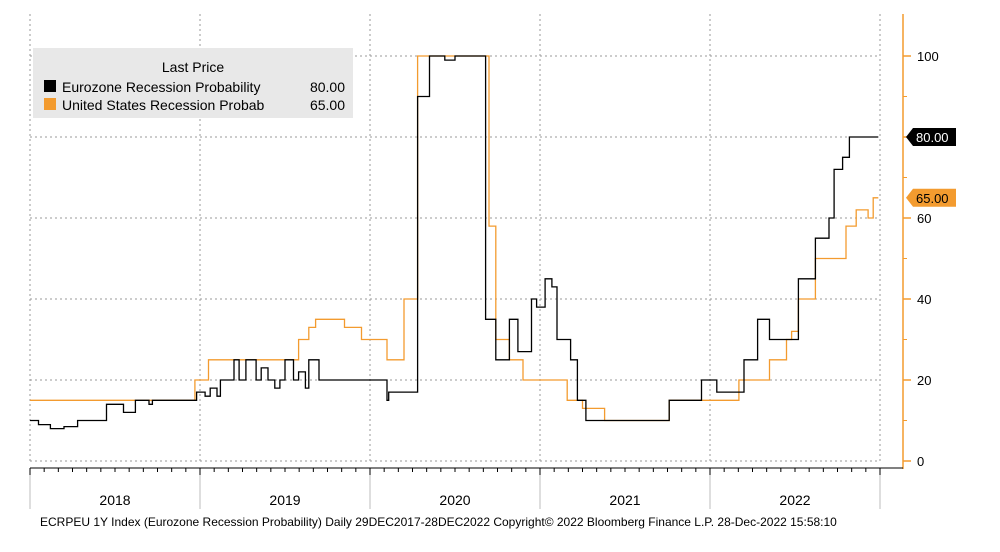  Describe the element at coordinates (284, 500) in the screenshot. I see `x-tick-label-2019: 2019` at that location.